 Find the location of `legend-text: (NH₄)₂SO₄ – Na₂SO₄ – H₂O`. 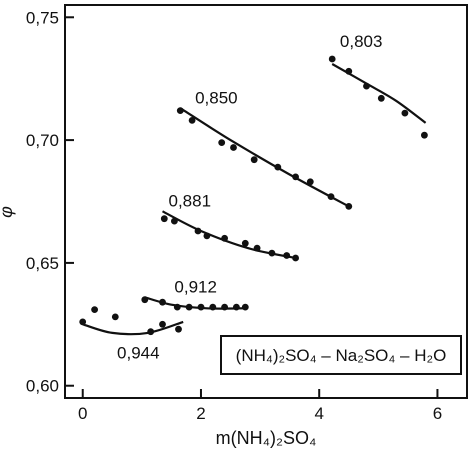

legend-text: (NH₄)₂SO₄ – Na₂SO₄ – H₂O is located at coordinates (341, 355).